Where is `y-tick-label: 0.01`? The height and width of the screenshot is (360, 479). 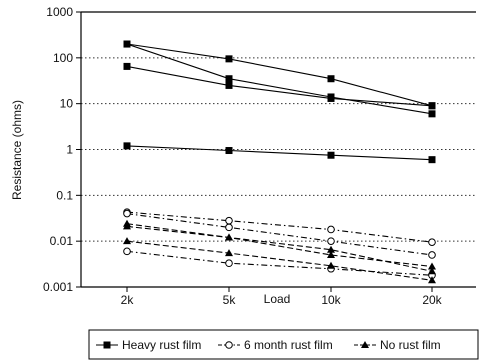 y-tick-label: 0.01 is located at coordinates (62, 241).